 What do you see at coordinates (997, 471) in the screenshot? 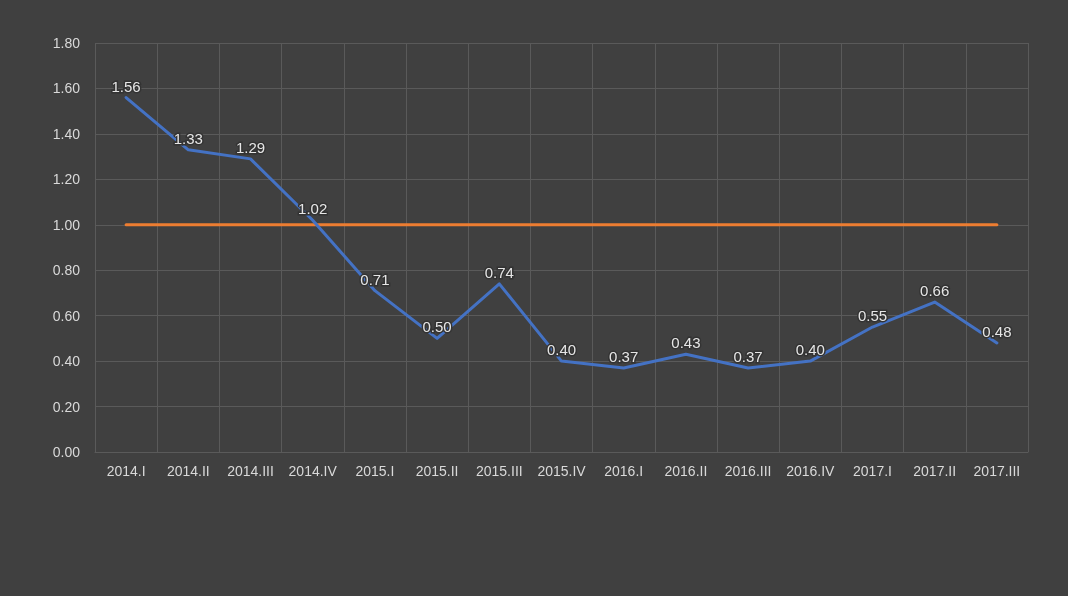
I see `x-tick-label: 2017.III` at bounding box center [997, 471].